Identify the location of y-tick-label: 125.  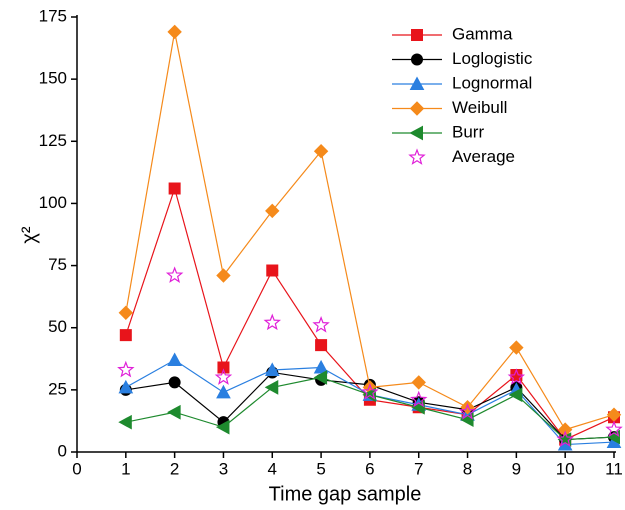
(53, 140).